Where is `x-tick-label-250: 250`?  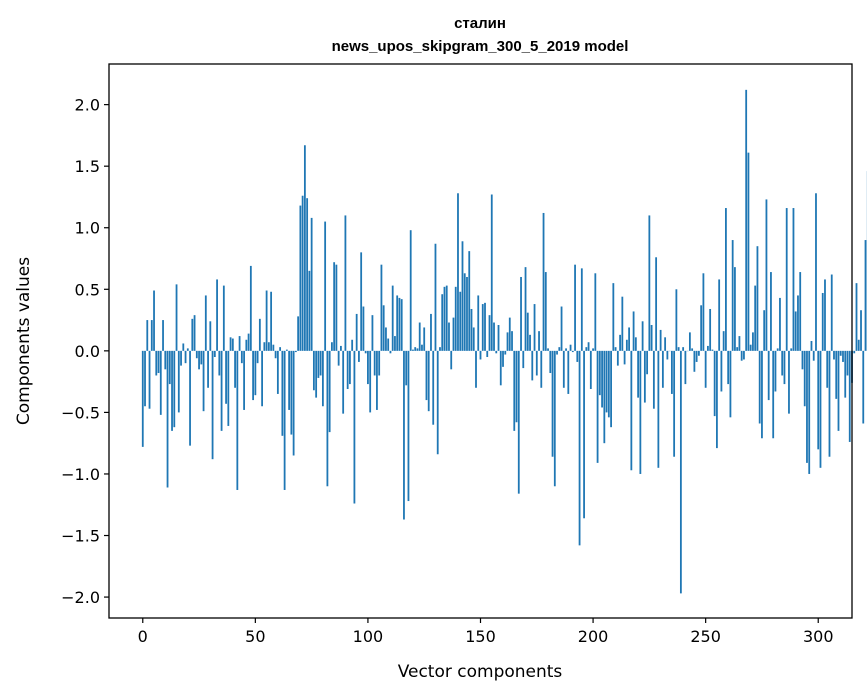
x-tick-label-250: 250 is located at coordinates (705, 636).